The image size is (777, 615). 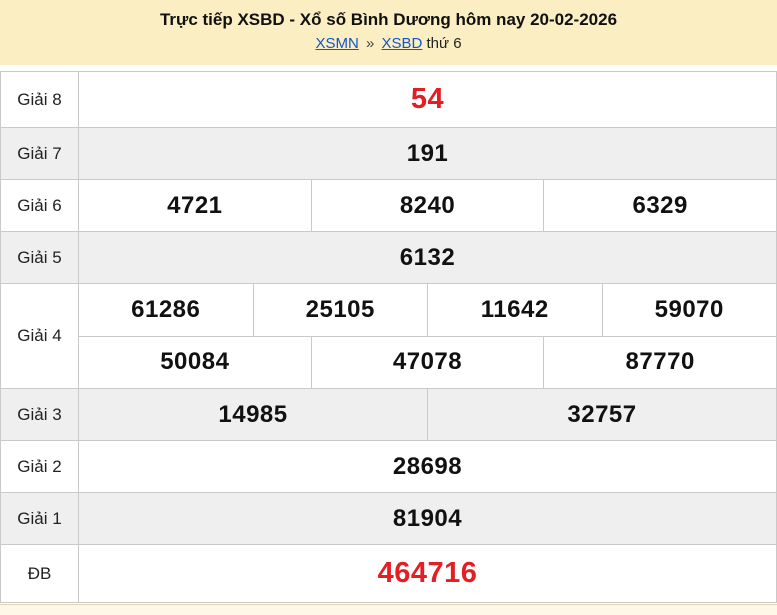 What do you see at coordinates (253, 414) in the screenshot?
I see `prize-number-giai-3-1: 14985` at bounding box center [253, 414].